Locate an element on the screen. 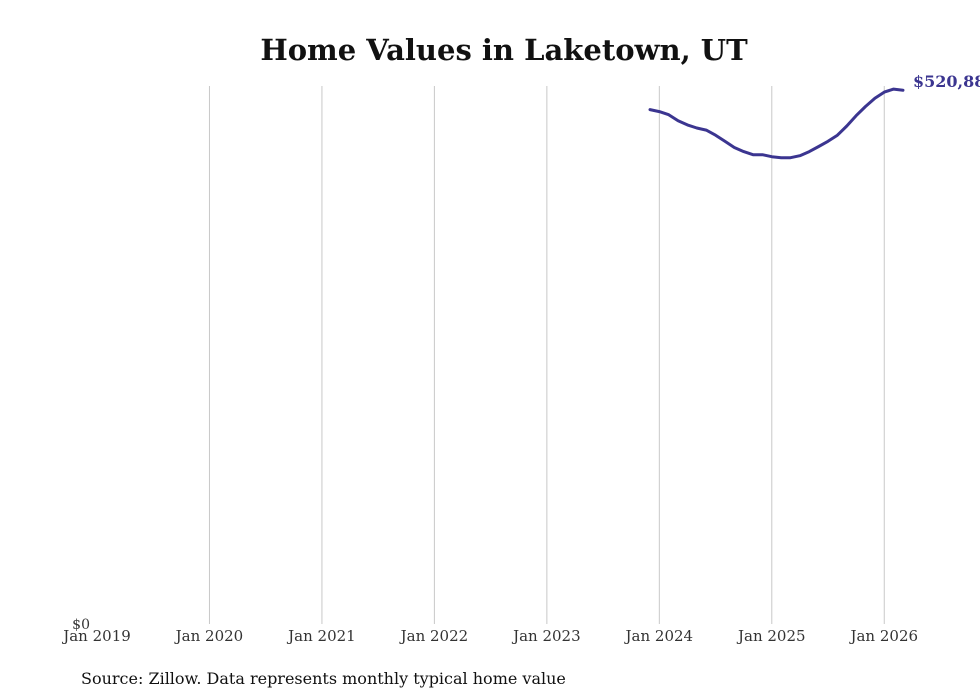 This screenshot has height=699, width=980. series-line is located at coordinates (776, 123).